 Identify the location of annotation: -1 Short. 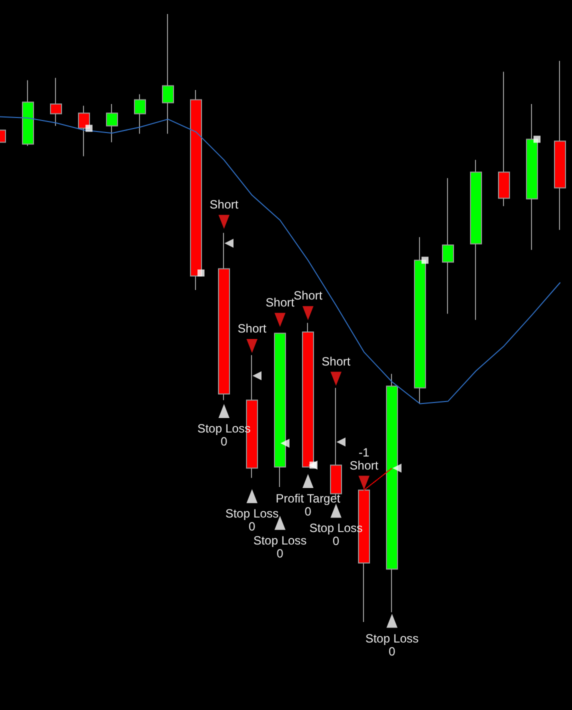
(365, 458).